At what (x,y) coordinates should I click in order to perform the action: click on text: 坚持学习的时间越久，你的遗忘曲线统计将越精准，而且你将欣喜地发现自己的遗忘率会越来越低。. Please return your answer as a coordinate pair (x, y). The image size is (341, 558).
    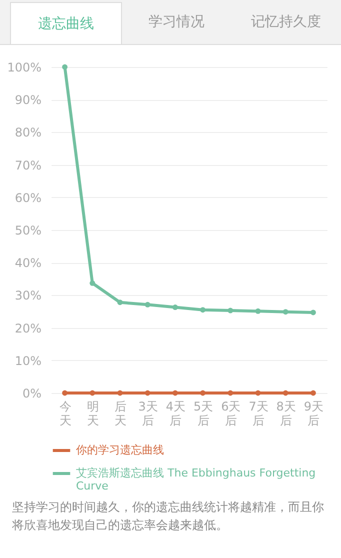
    Looking at the image, I should click on (168, 516).